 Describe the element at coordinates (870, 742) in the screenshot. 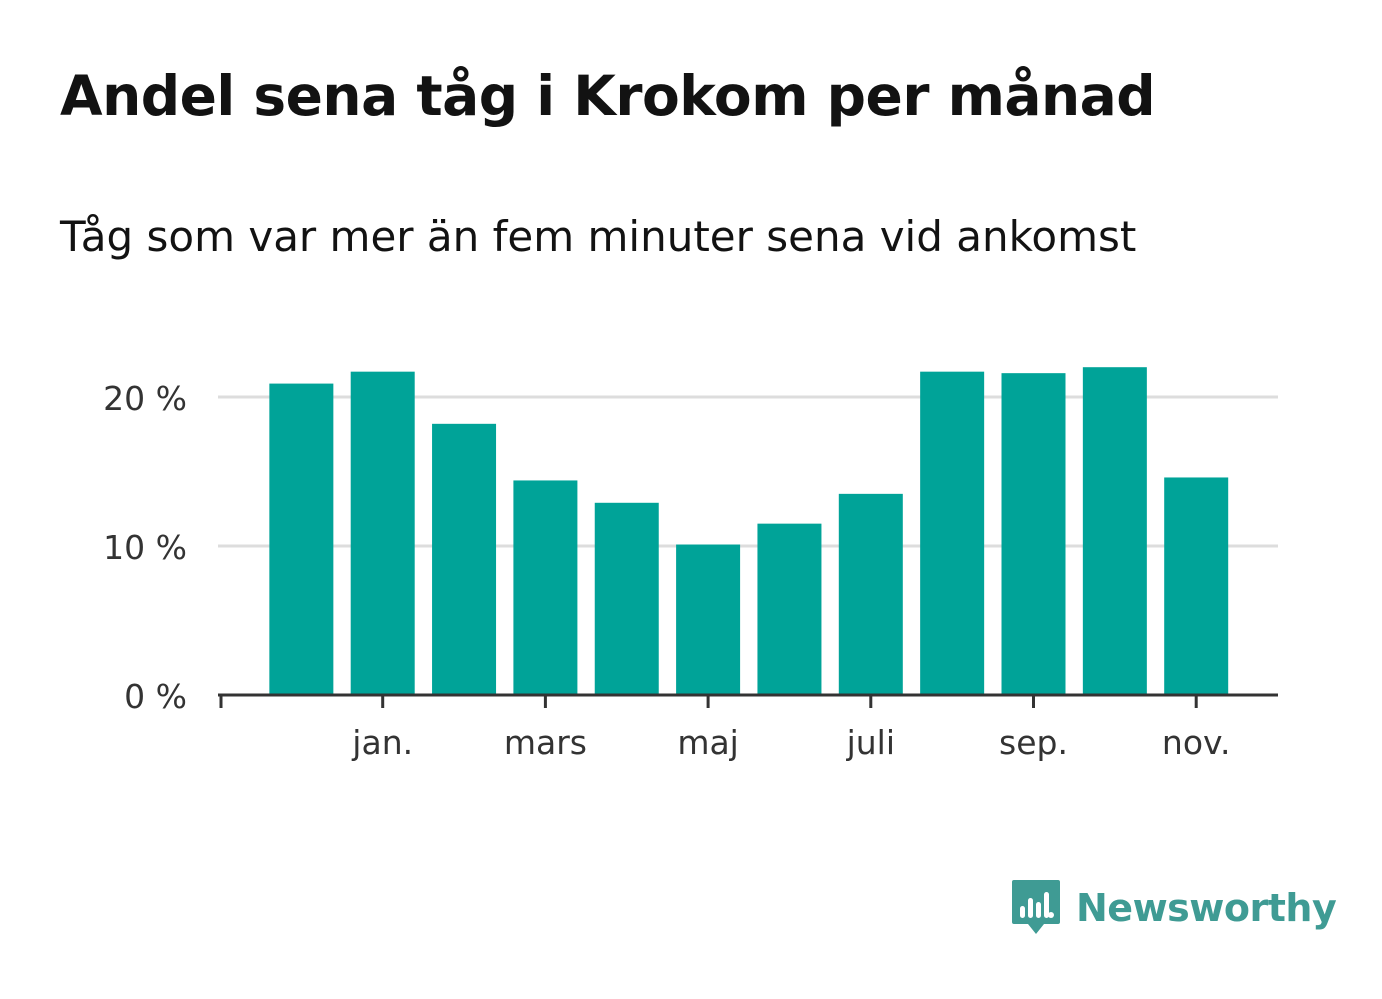

I see `x-tick-label: juli` at that location.